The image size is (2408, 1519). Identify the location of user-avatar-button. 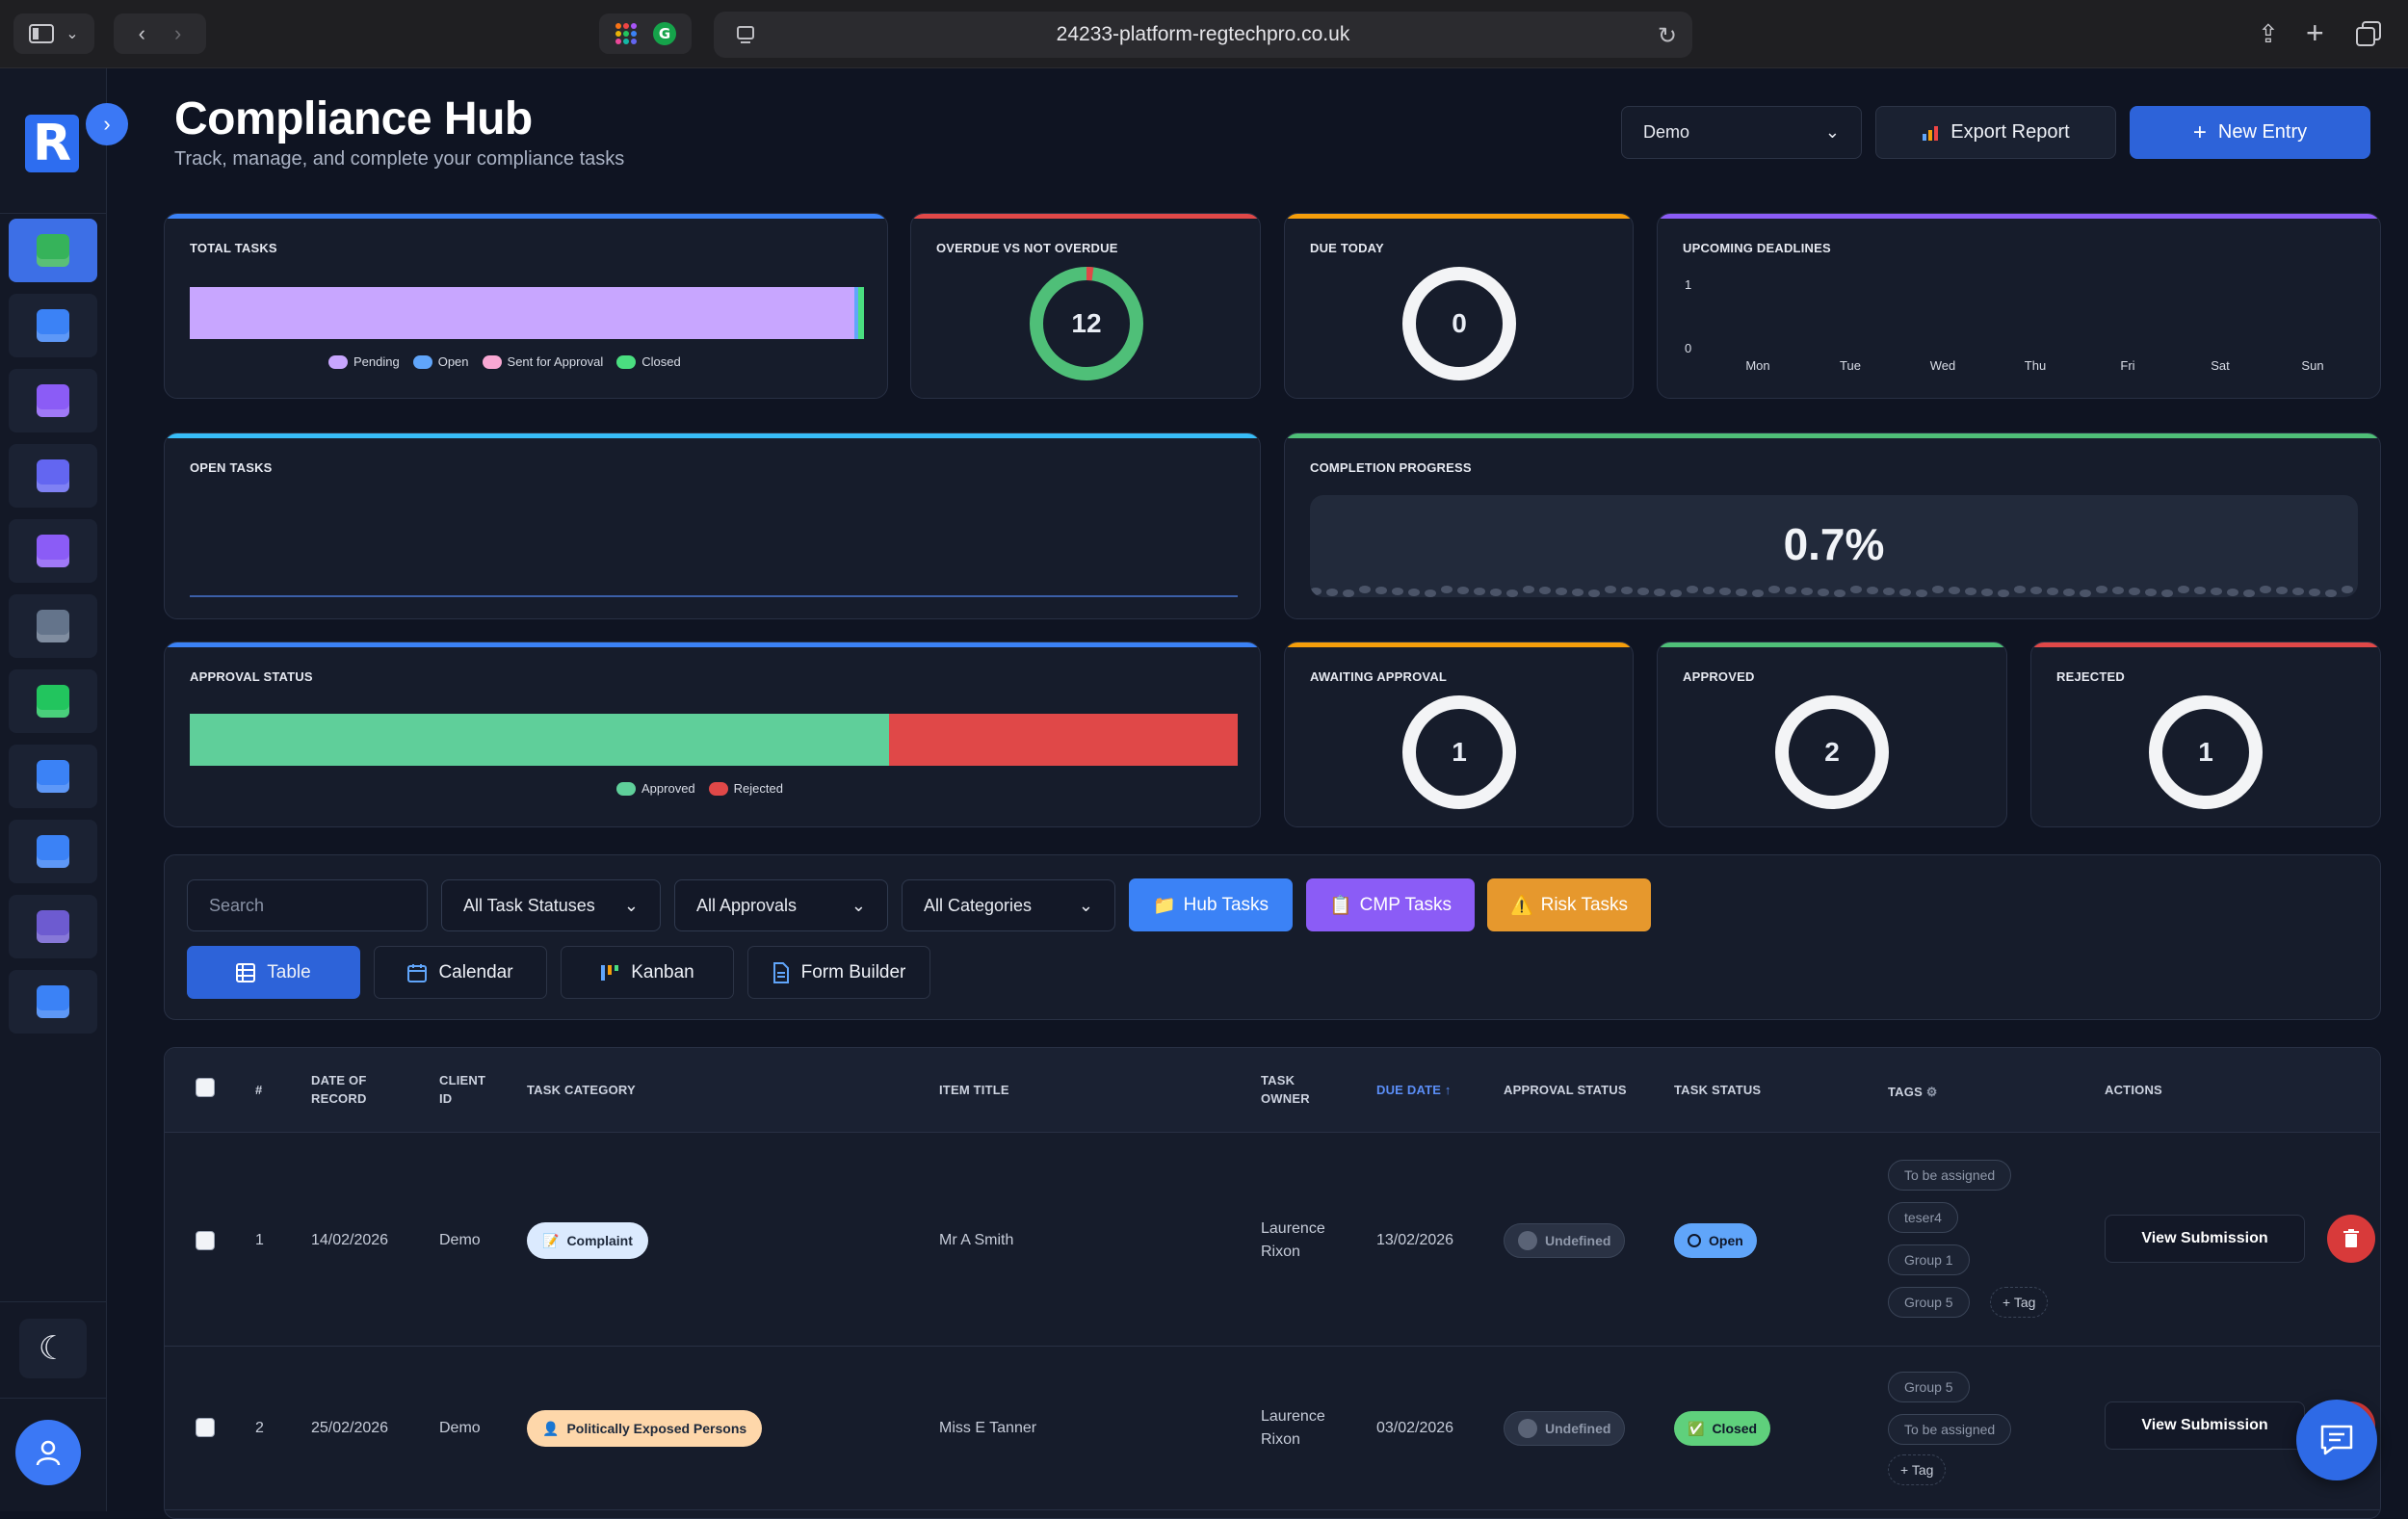
(48, 1452).